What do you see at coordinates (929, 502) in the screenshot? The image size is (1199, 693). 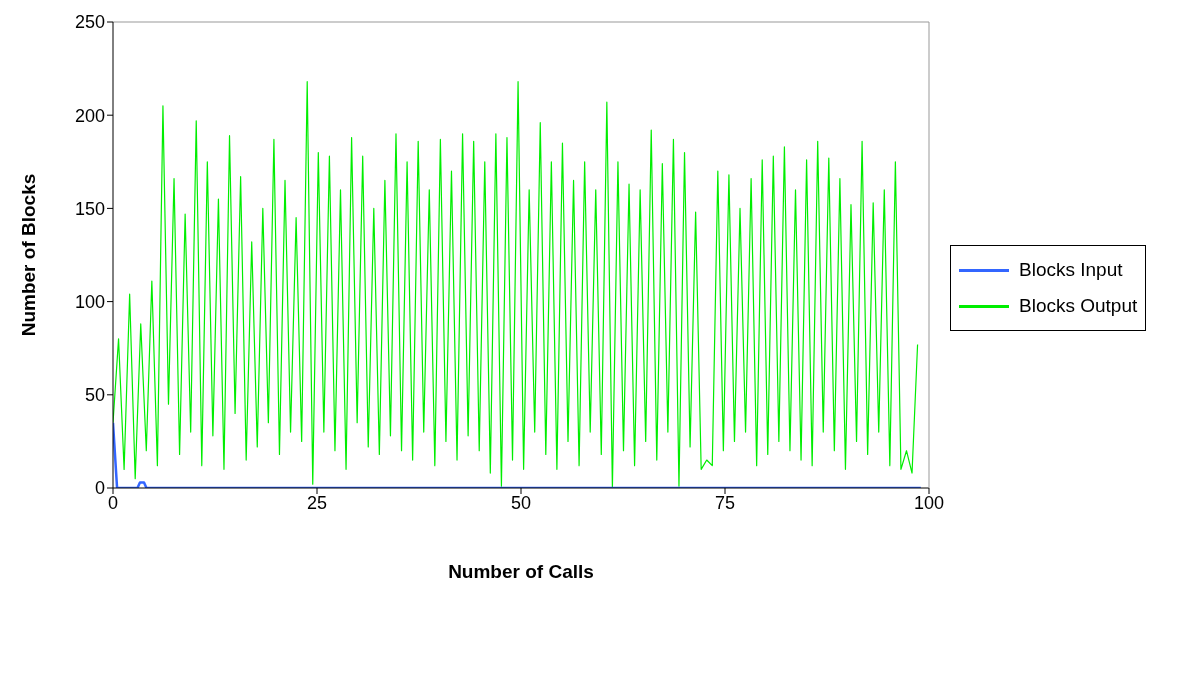 I see `x-tick-label: 100` at bounding box center [929, 502].